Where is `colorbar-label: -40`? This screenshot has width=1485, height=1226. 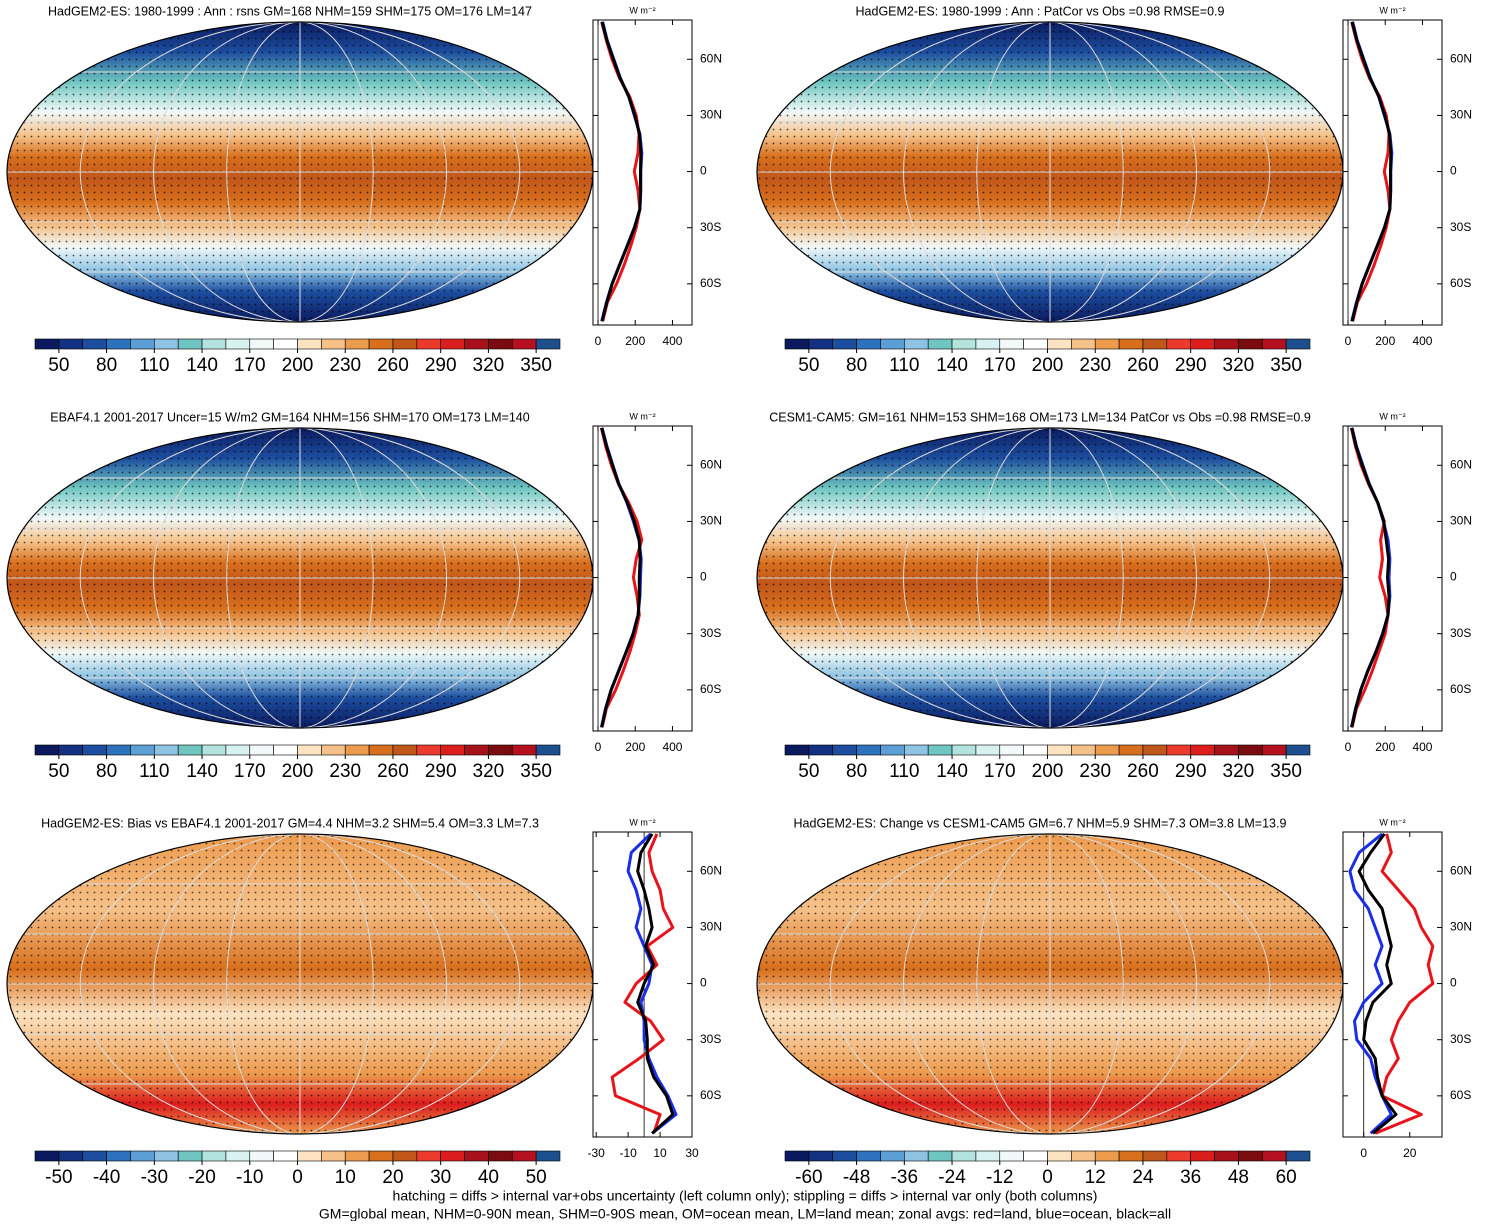 colorbar-label: -40 is located at coordinates (106, 1177).